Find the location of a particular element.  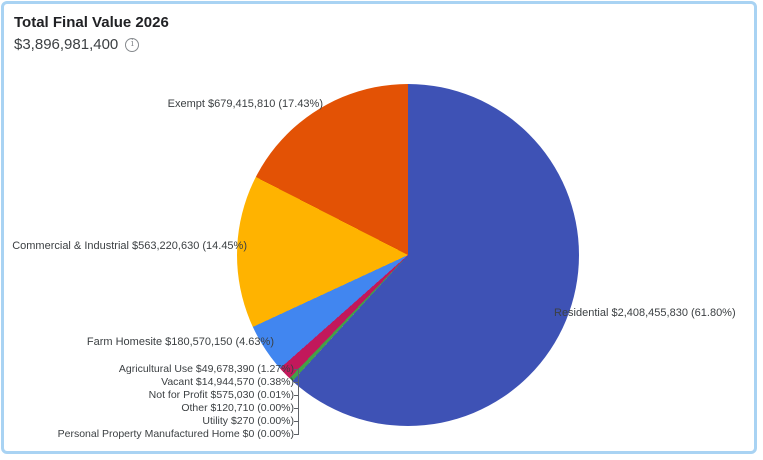

slice-label-not-for-profit: Not for Profit $575,030 (0.01%) is located at coordinates (221, 395).